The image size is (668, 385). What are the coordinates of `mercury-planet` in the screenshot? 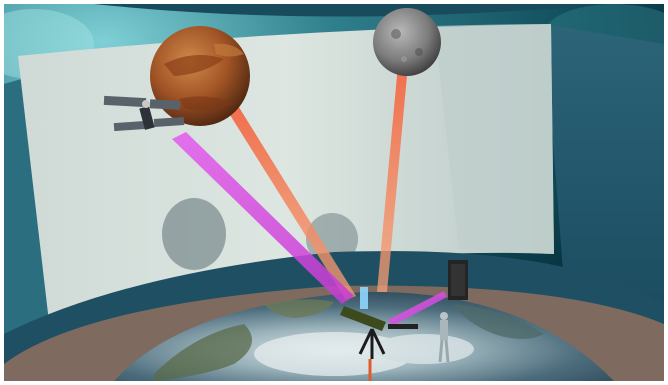 It's located at (407, 42).